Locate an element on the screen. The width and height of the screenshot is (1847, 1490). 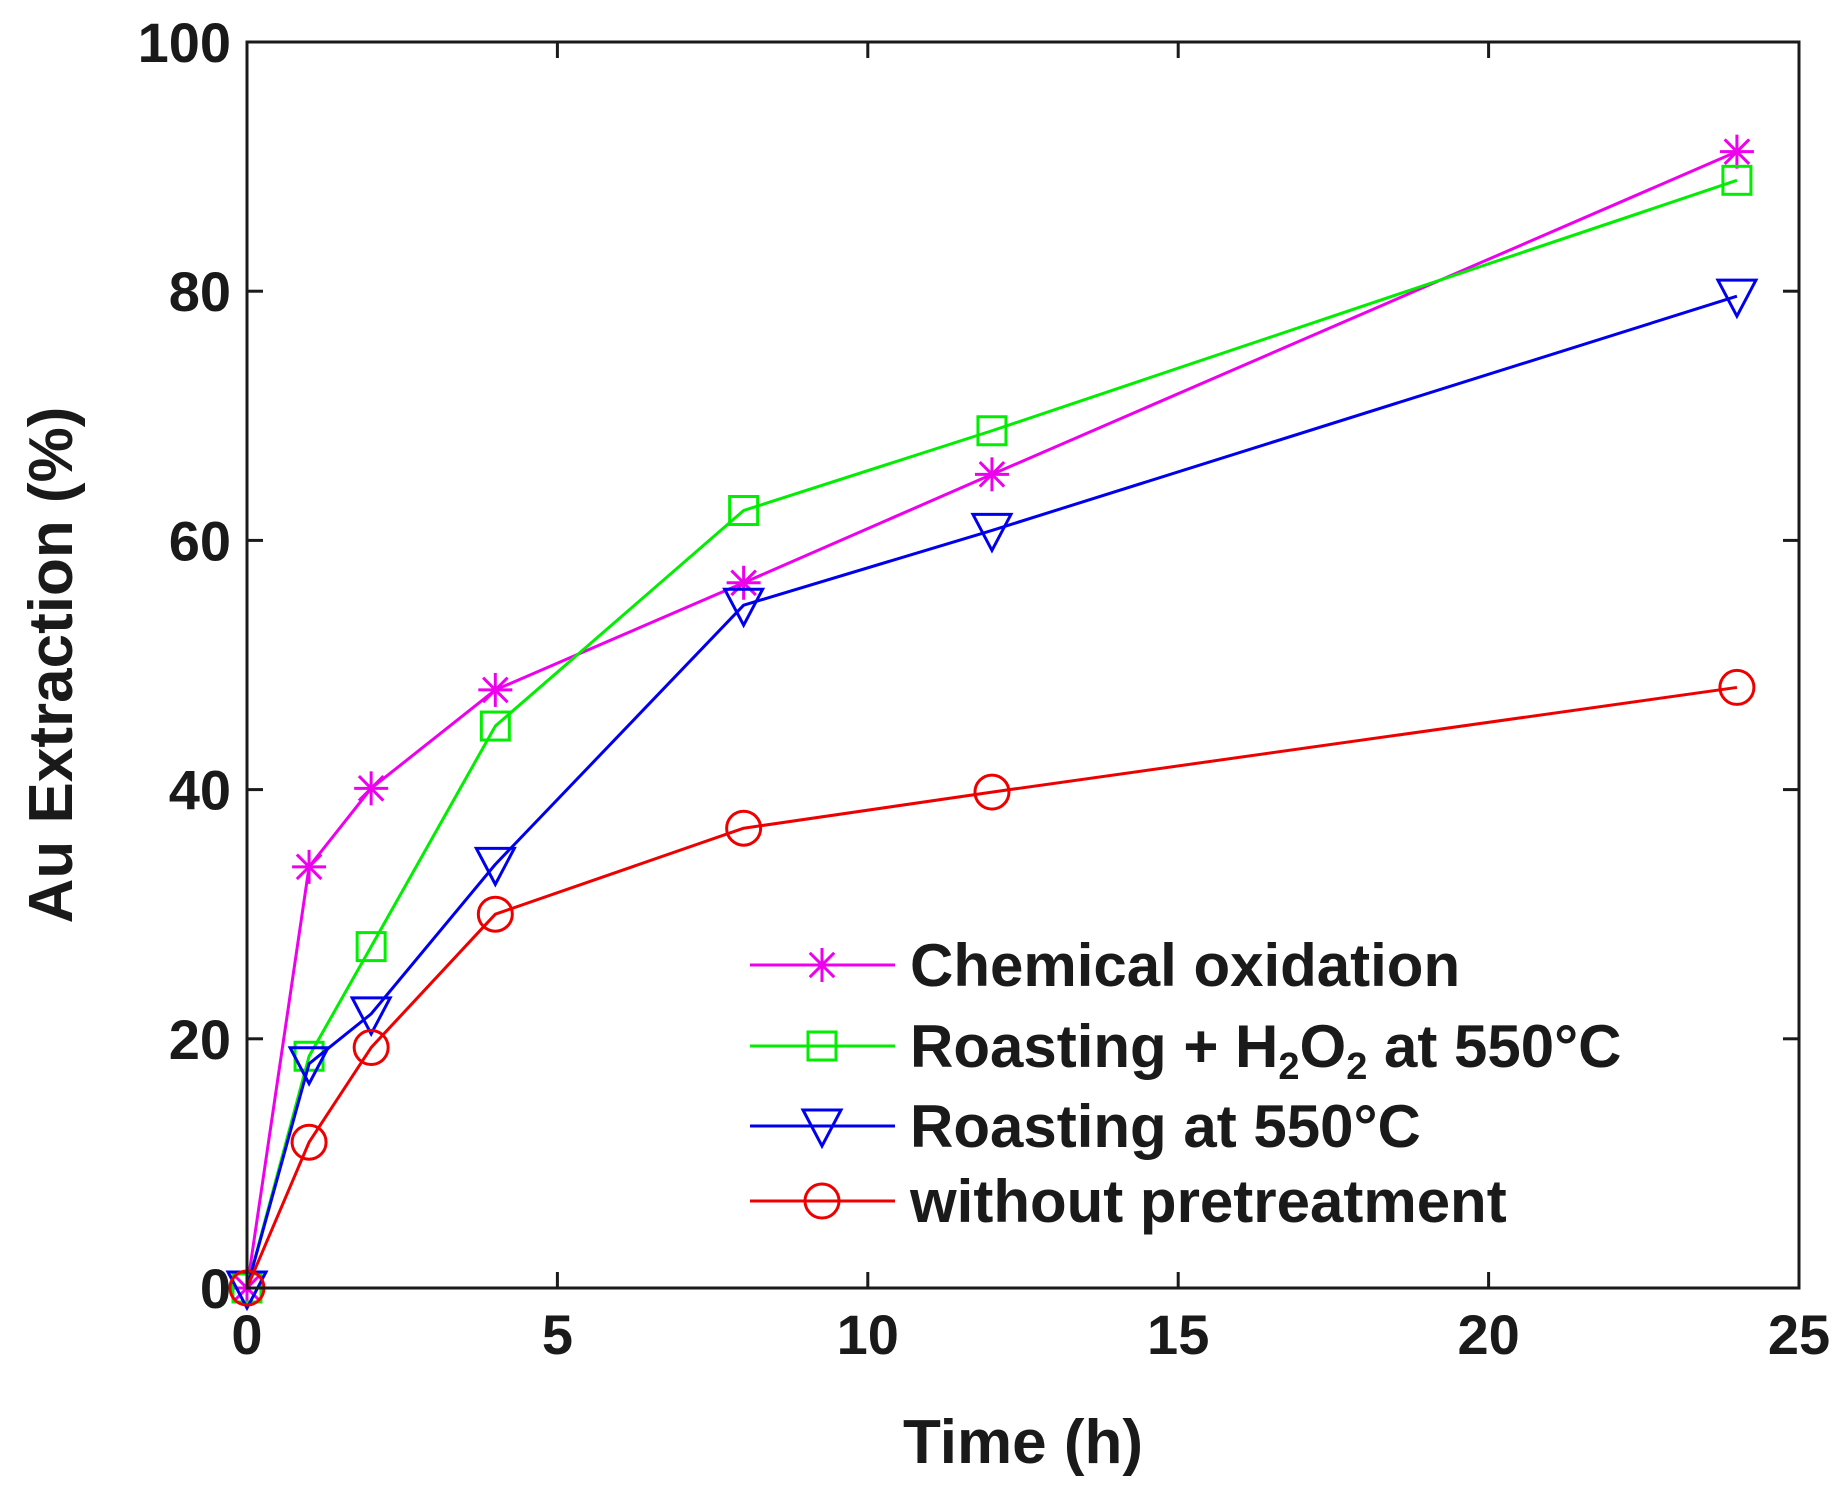
x-tick-label: 20 is located at coordinates (1488, 1334).